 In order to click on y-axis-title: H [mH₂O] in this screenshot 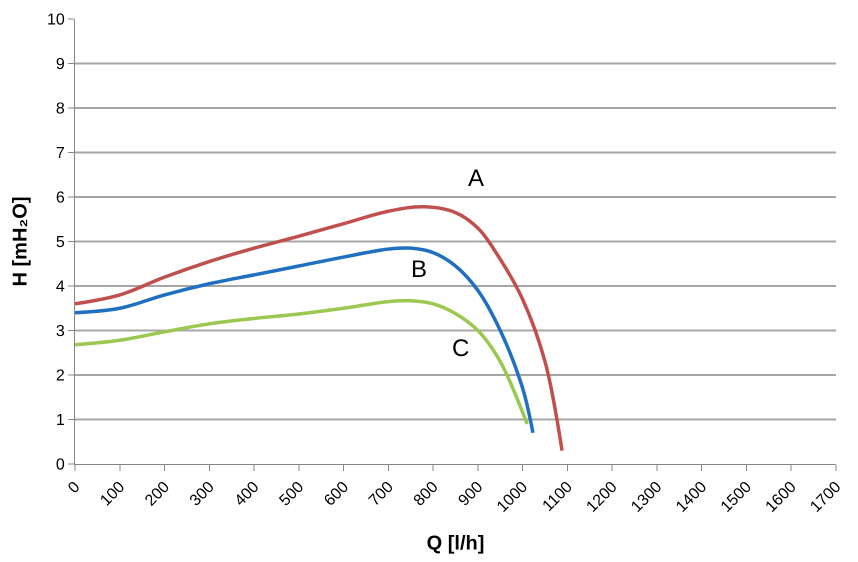, I will do `click(21, 241)`.